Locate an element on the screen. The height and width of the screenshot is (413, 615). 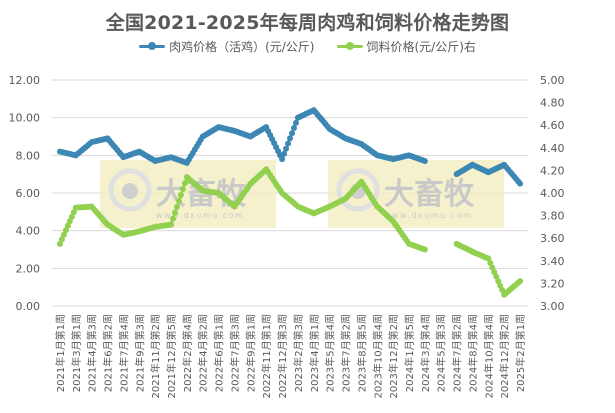
legend-label: 肉鸡价格（活鸡）(元/公斤) is located at coordinates (242, 47).